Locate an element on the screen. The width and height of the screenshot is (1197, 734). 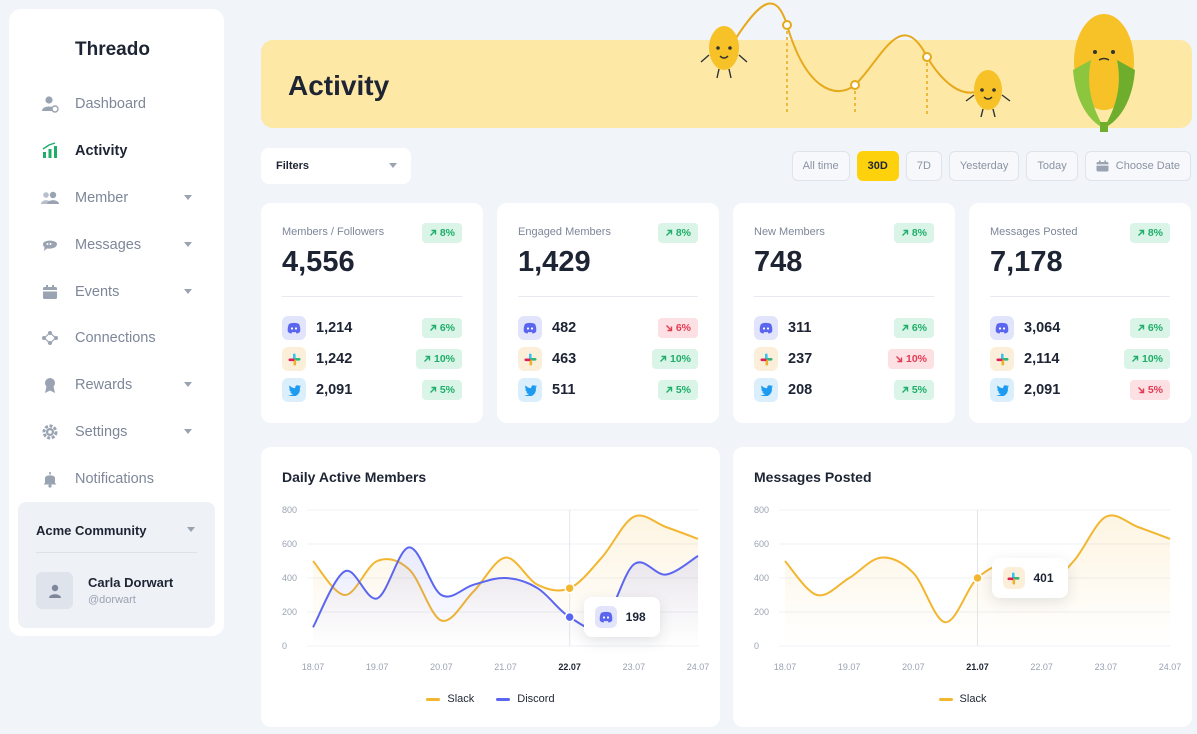
platform-row-discord: 311 6% is located at coordinates (844, 328).